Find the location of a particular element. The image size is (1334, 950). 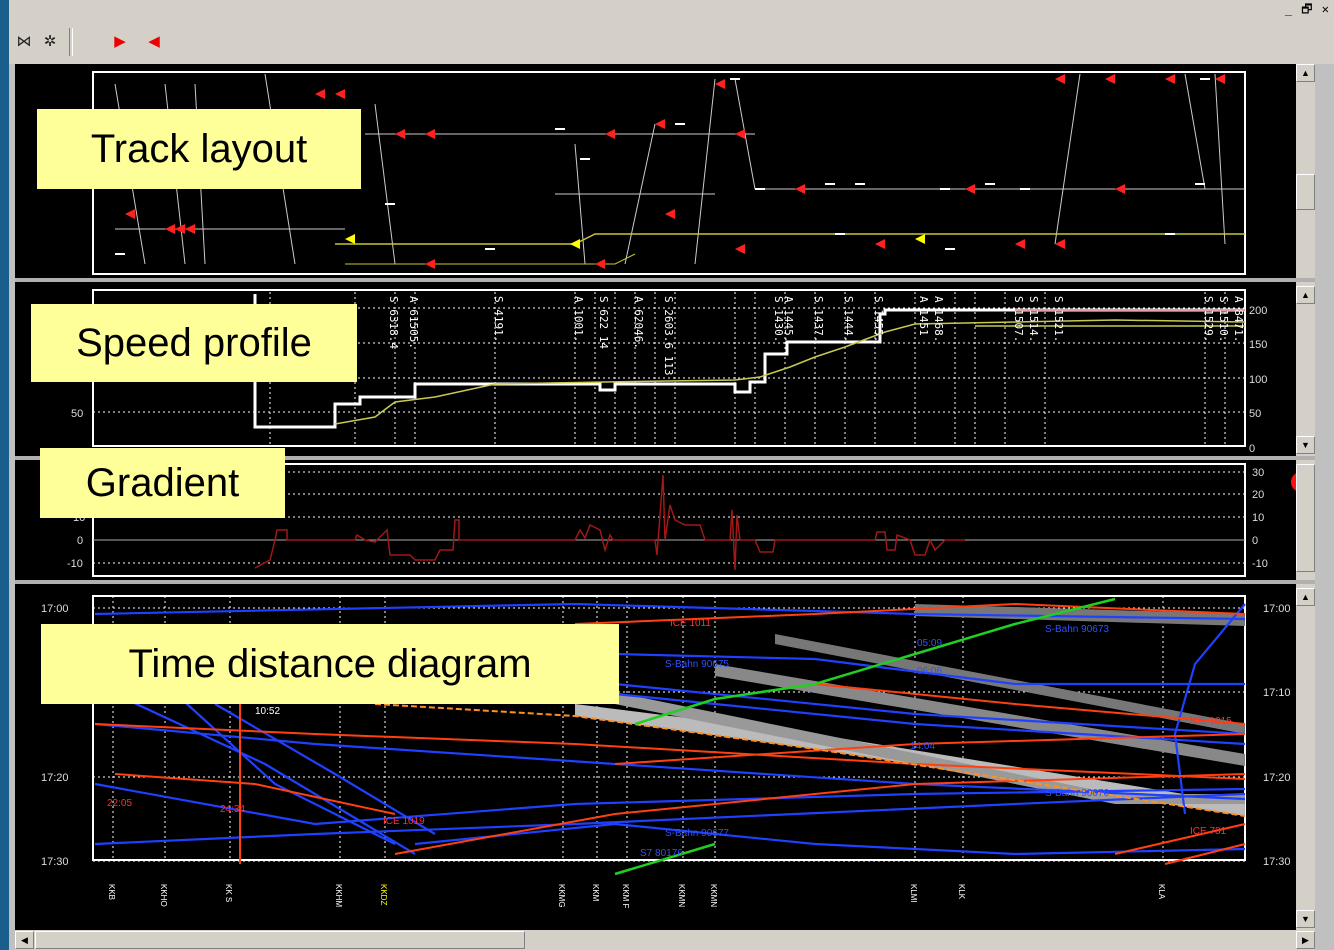

horizontal-scroll-thumb is located at coordinates (280, 940).